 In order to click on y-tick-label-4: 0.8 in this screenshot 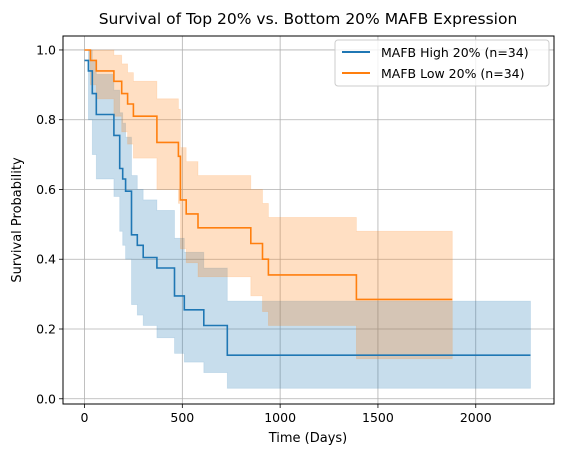, I will do `click(46, 119)`.